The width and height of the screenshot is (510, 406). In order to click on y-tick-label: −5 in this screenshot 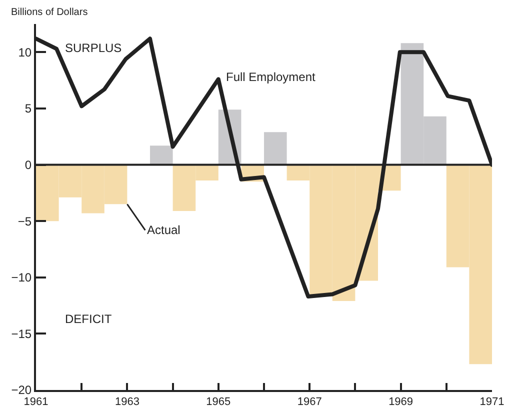, I will do `click(25, 221)`.